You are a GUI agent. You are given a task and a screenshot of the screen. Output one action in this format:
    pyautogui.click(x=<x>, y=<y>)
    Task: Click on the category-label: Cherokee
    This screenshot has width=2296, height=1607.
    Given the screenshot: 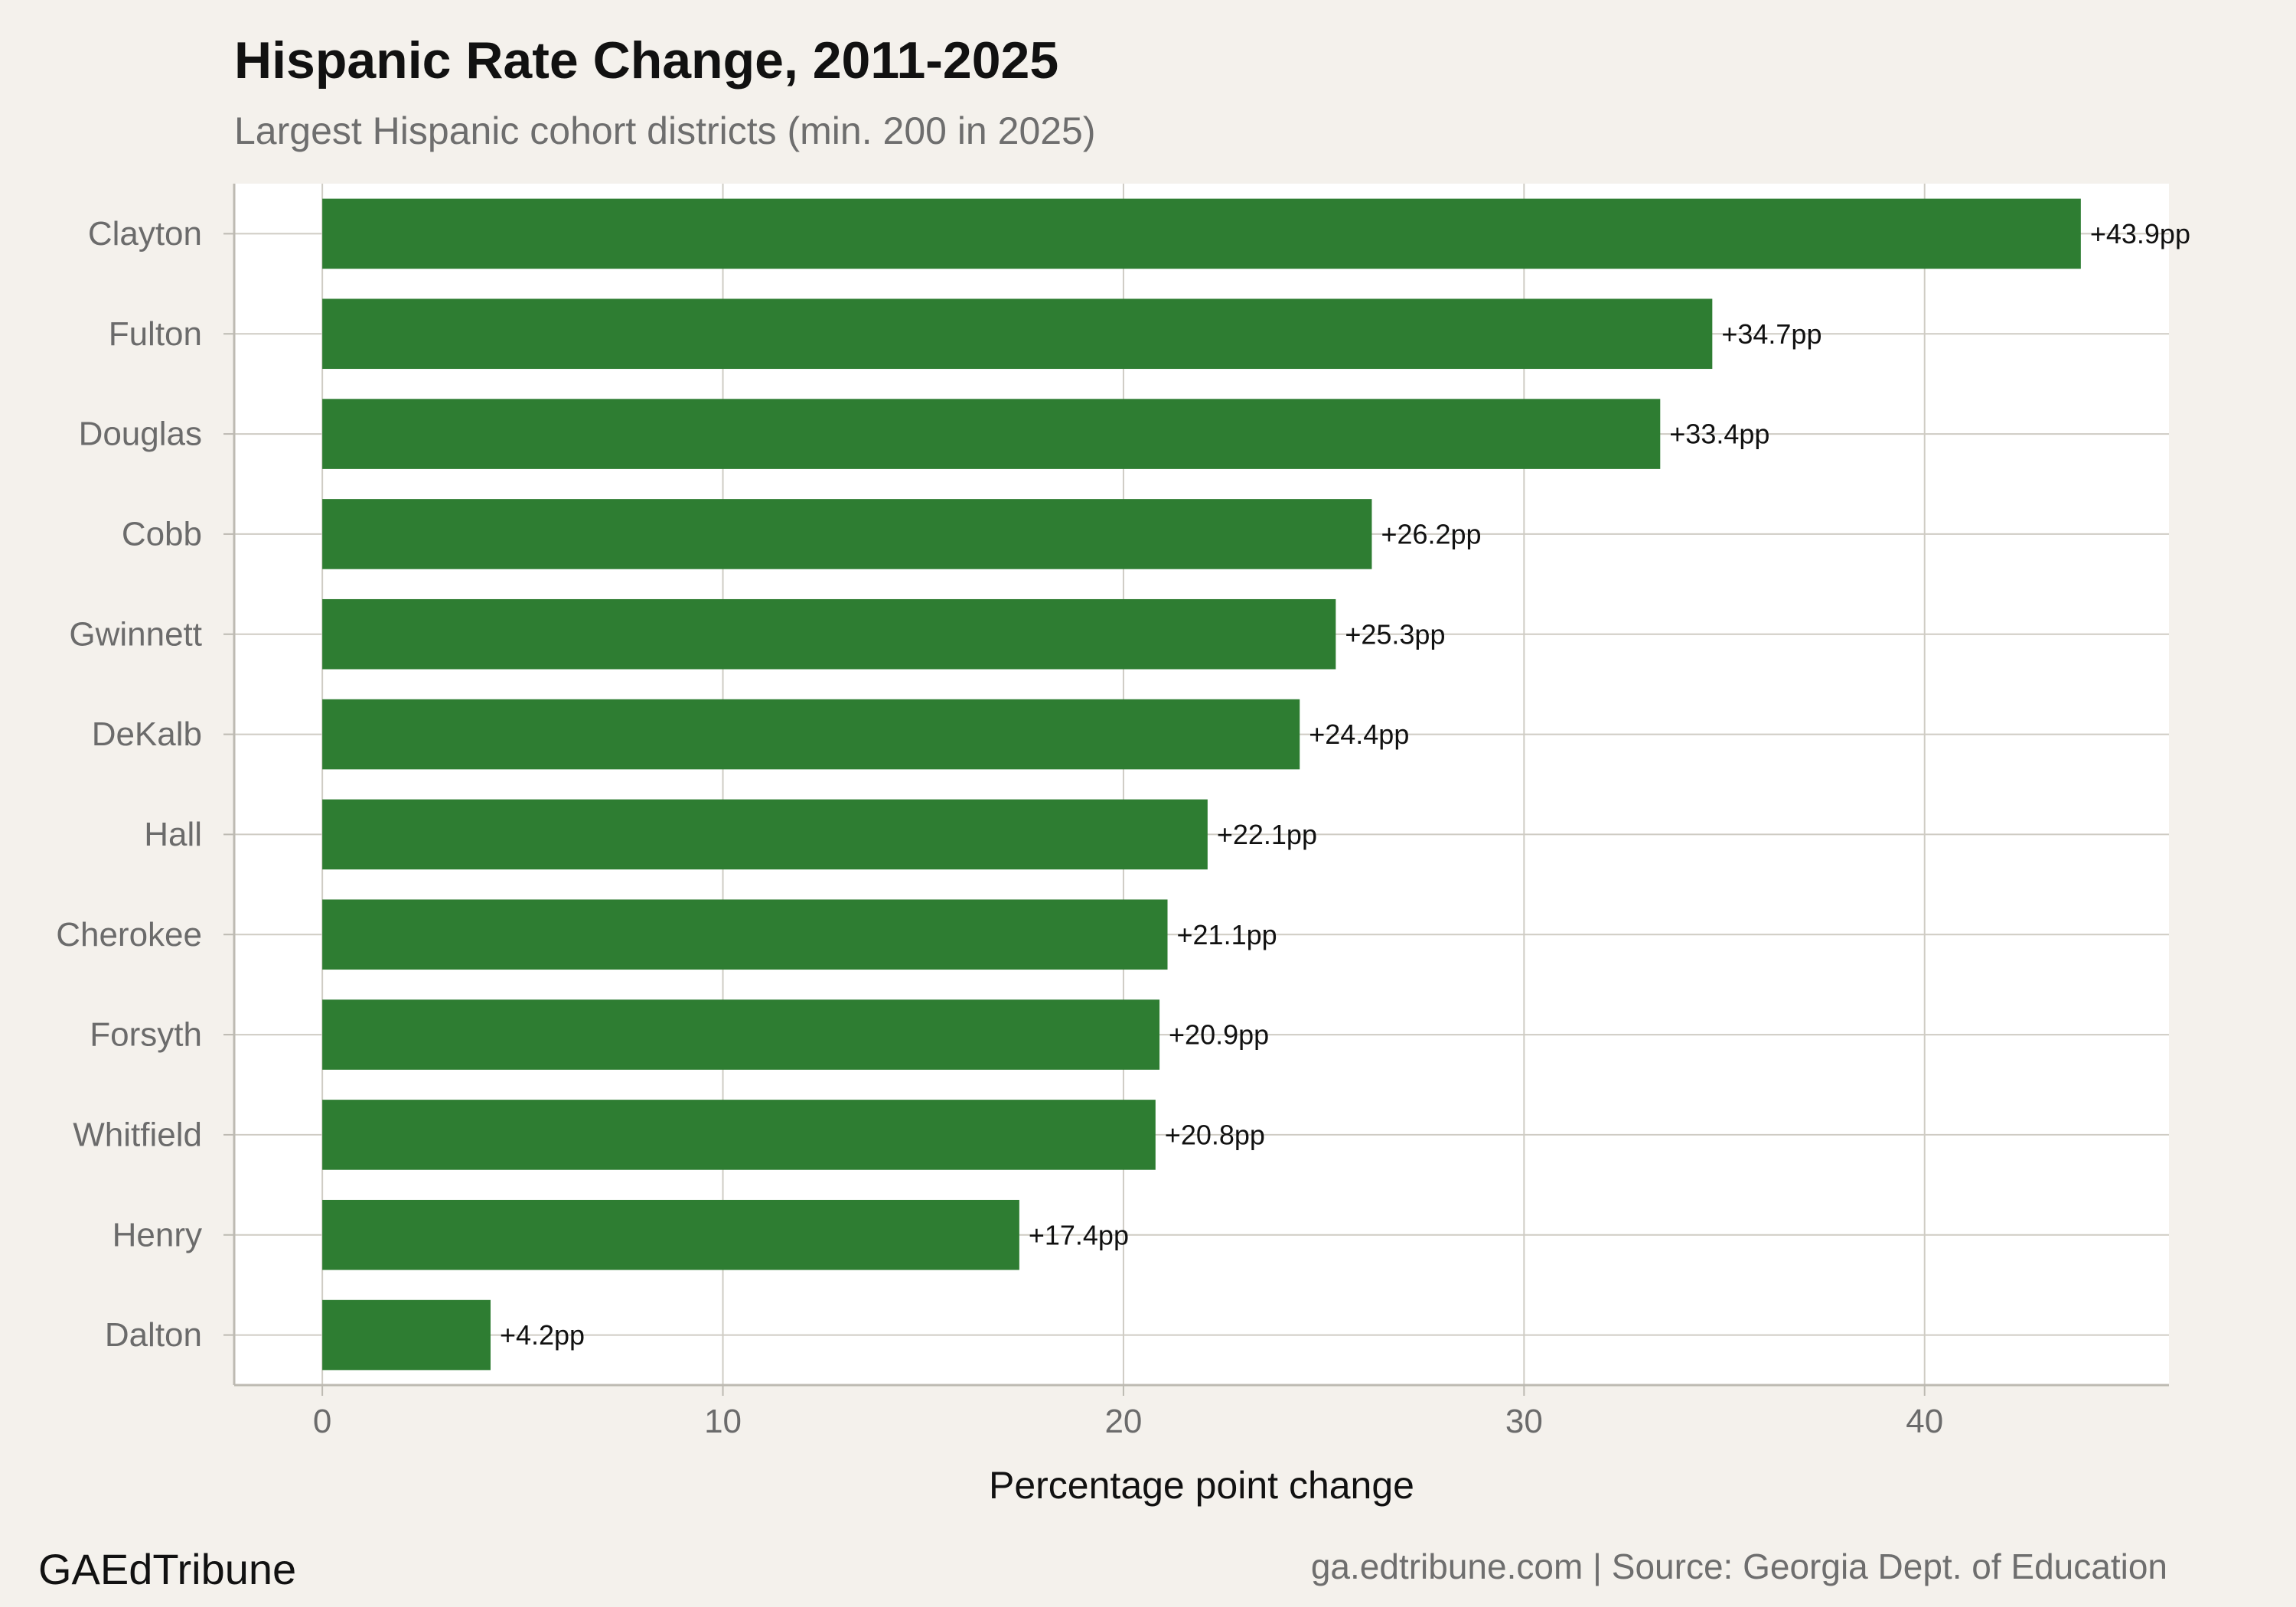 What is the action you would take?
    pyautogui.click(x=129, y=934)
    